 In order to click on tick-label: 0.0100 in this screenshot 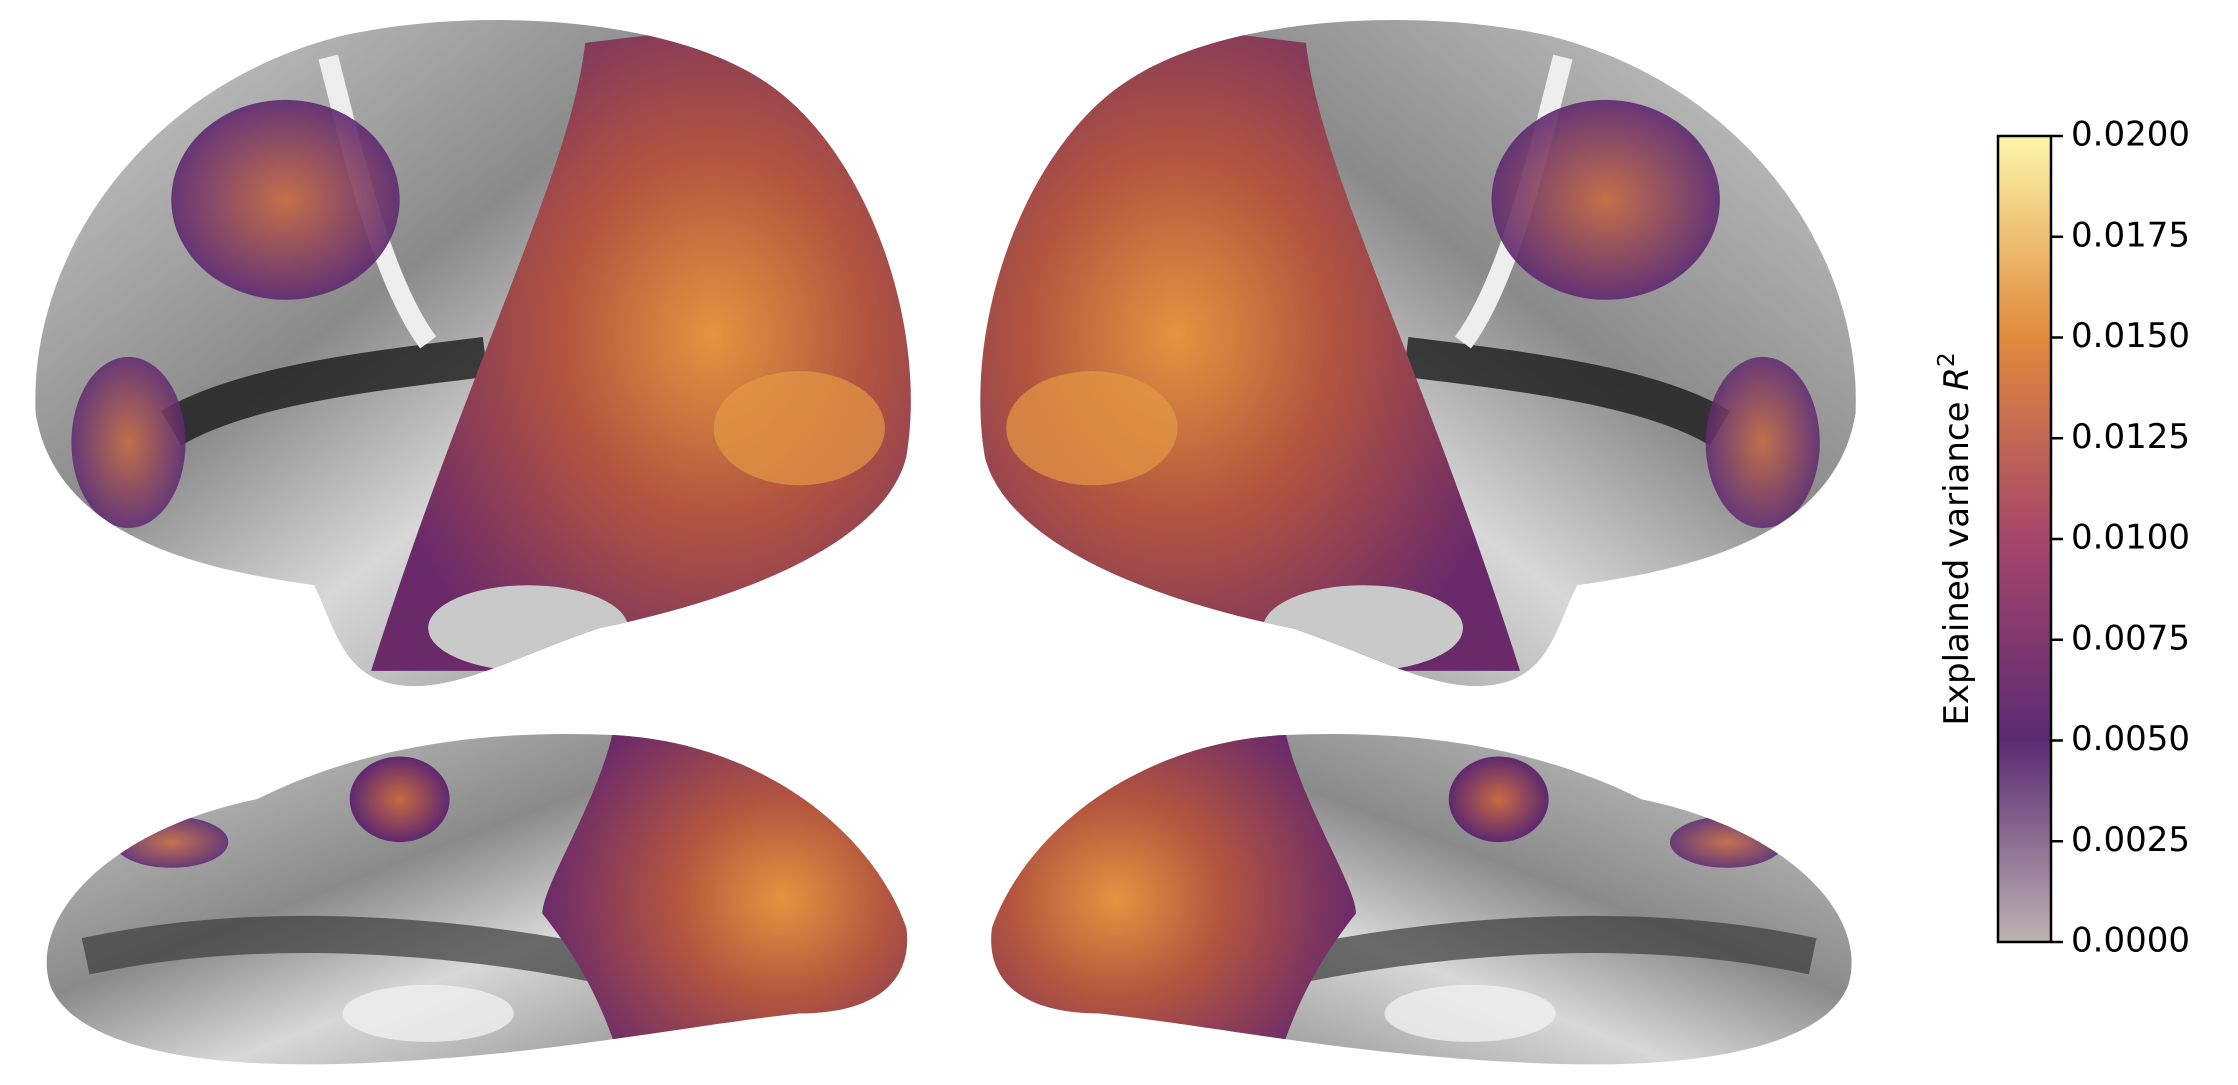, I will do `click(2130, 538)`.